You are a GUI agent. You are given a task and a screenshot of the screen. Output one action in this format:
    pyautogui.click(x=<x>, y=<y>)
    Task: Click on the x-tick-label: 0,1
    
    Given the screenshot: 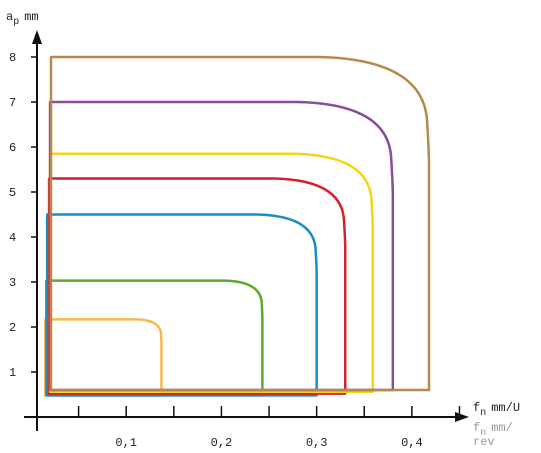 What is the action you would take?
    pyautogui.click(x=126, y=443)
    